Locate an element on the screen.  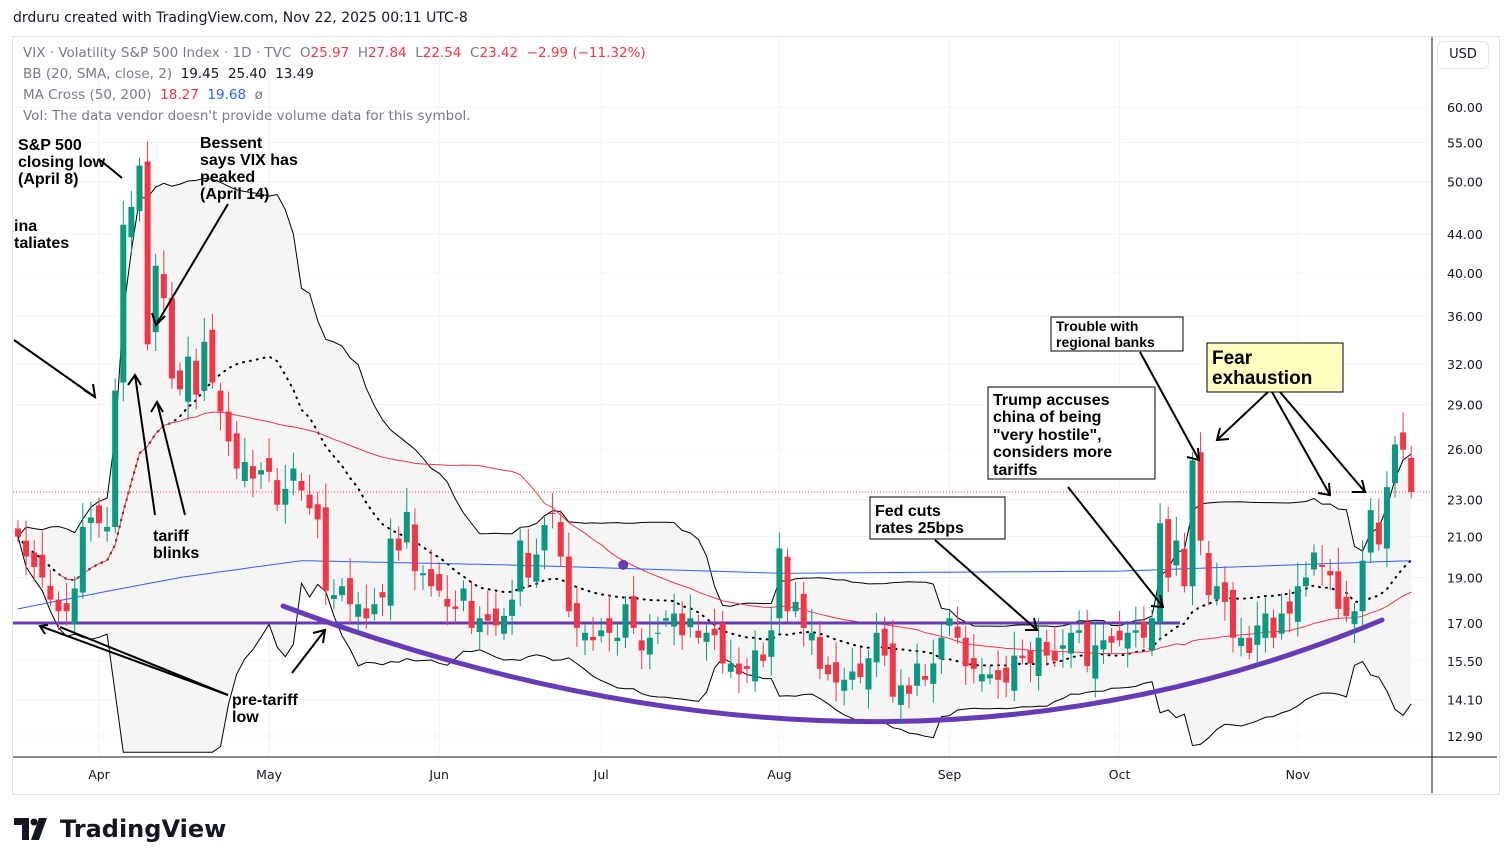
annotation-tariff-blinks: tariff blinks is located at coordinates (176, 545).